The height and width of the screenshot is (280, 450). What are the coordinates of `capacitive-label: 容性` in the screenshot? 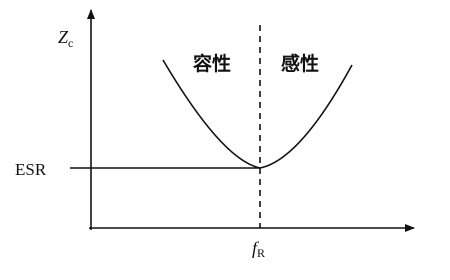 It's located at (212, 63).